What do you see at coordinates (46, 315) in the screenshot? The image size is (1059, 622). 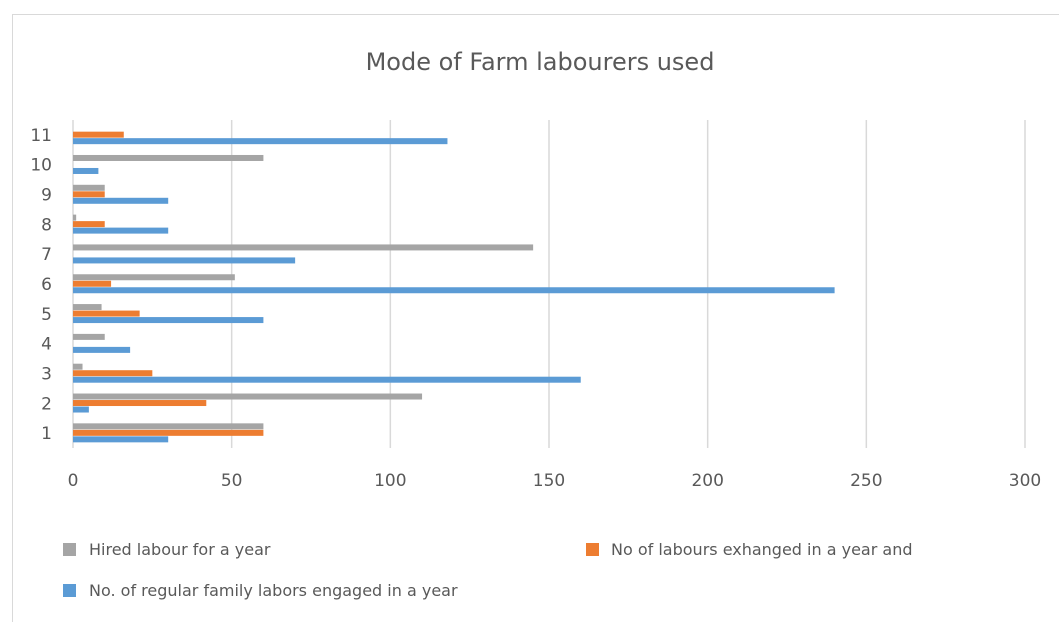 I see `y-tick-label-5: 5` at bounding box center [46, 315].